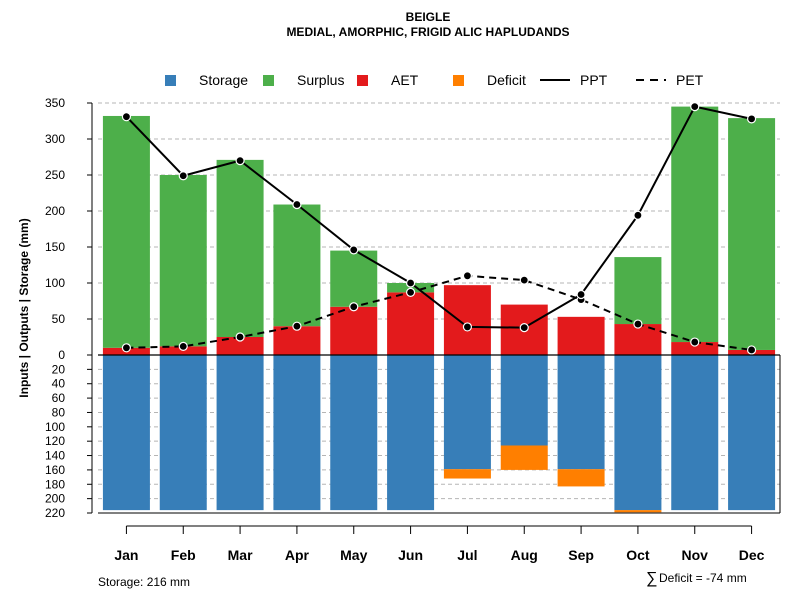 Image resolution: width=800 pixels, height=600 pixels. Describe the element at coordinates (59, 384) in the screenshot. I see `y-tick-label: 40` at that location.